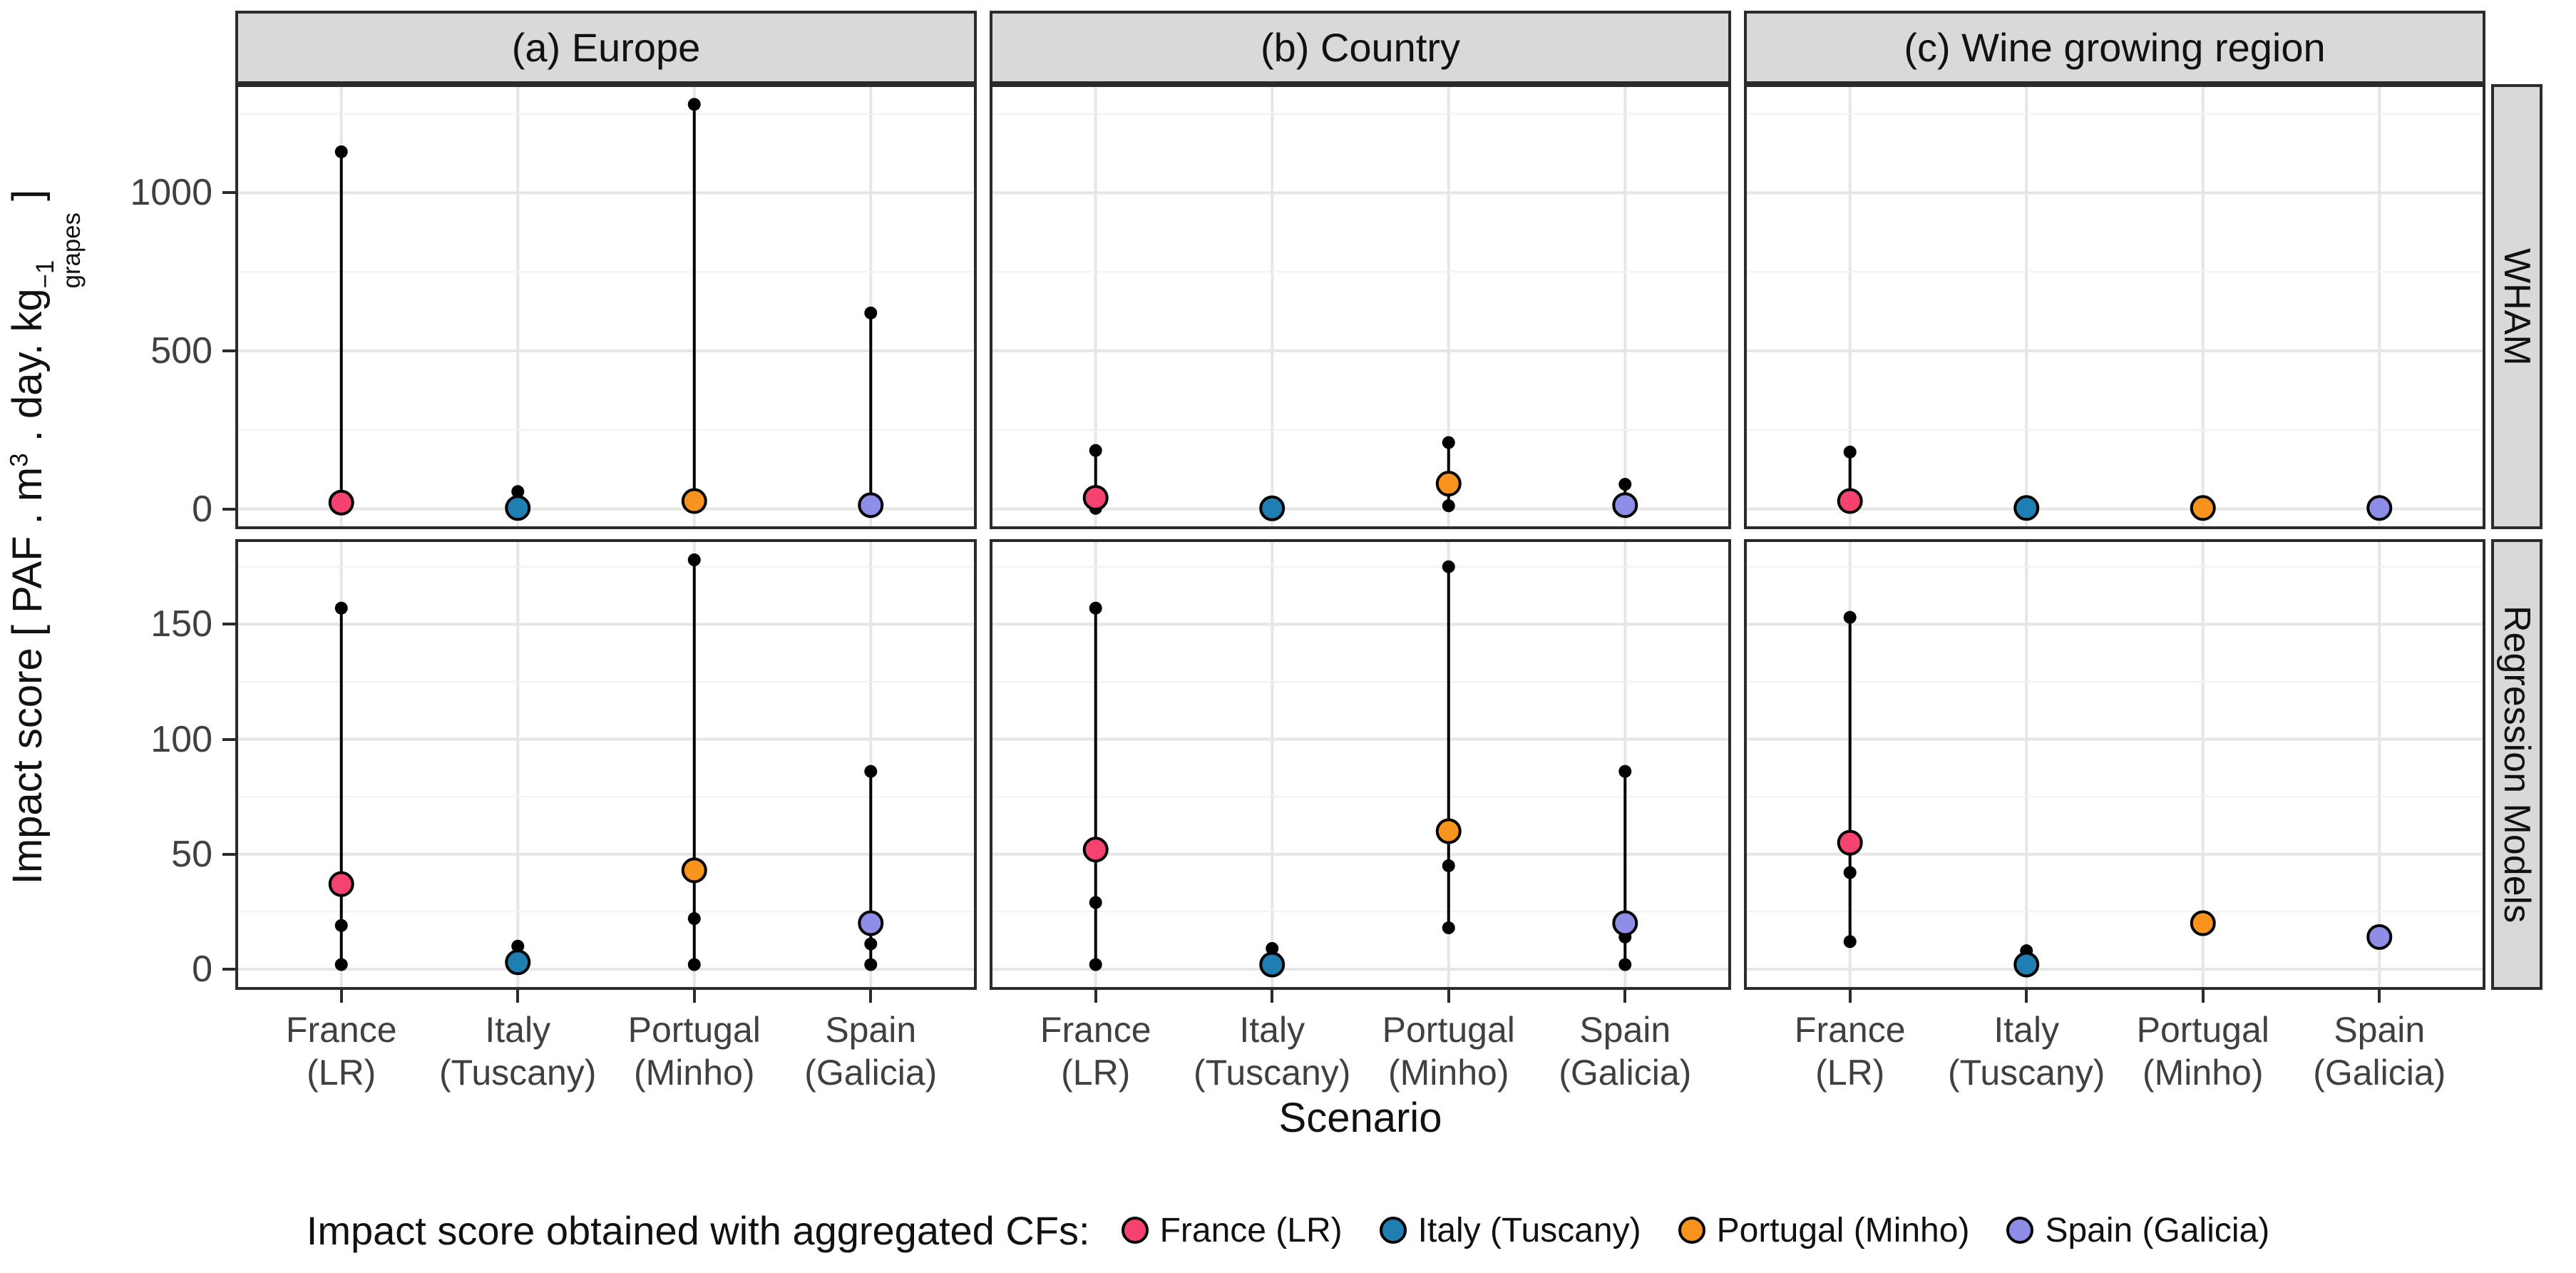 The image size is (2576, 1273). Describe the element at coordinates (2115, 47) in the screenshot. I see `facet-strip-wine-region-label: (c) Wine growing region` at that location.